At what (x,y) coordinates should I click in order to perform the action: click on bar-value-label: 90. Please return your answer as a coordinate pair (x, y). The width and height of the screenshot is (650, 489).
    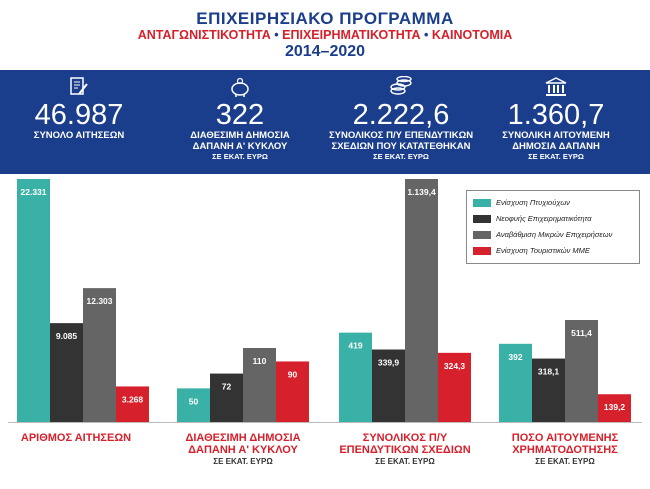
    Looking at the image, I should click on (293, 374).